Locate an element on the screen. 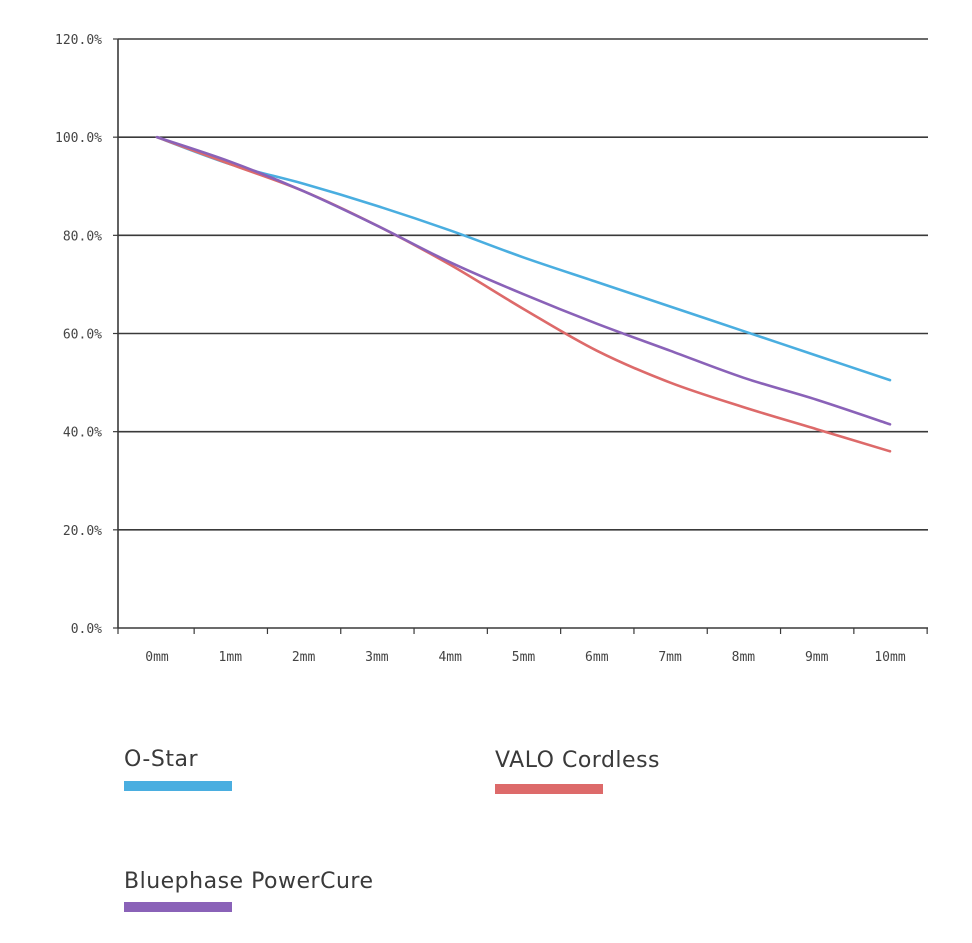 The height and width of the screenshot is (943, 972). y-tick-labels: 0.0% 20.0% 40.0% 60.0% 80.0% 100.0% 120.0% is located at coordinates (78, 335).